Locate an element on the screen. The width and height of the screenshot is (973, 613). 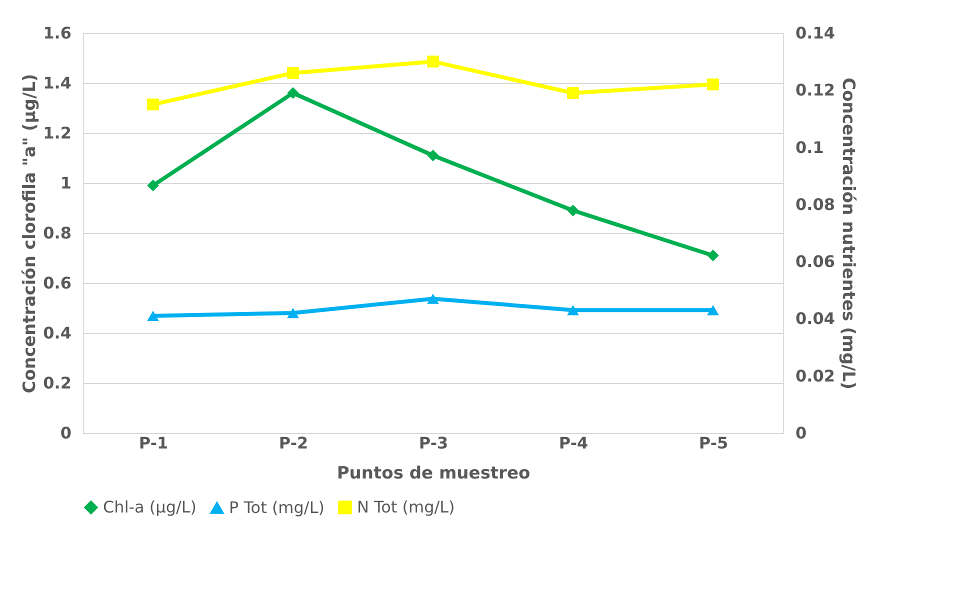
x-tick-label: P-4 is located at coordinates (573, 443).